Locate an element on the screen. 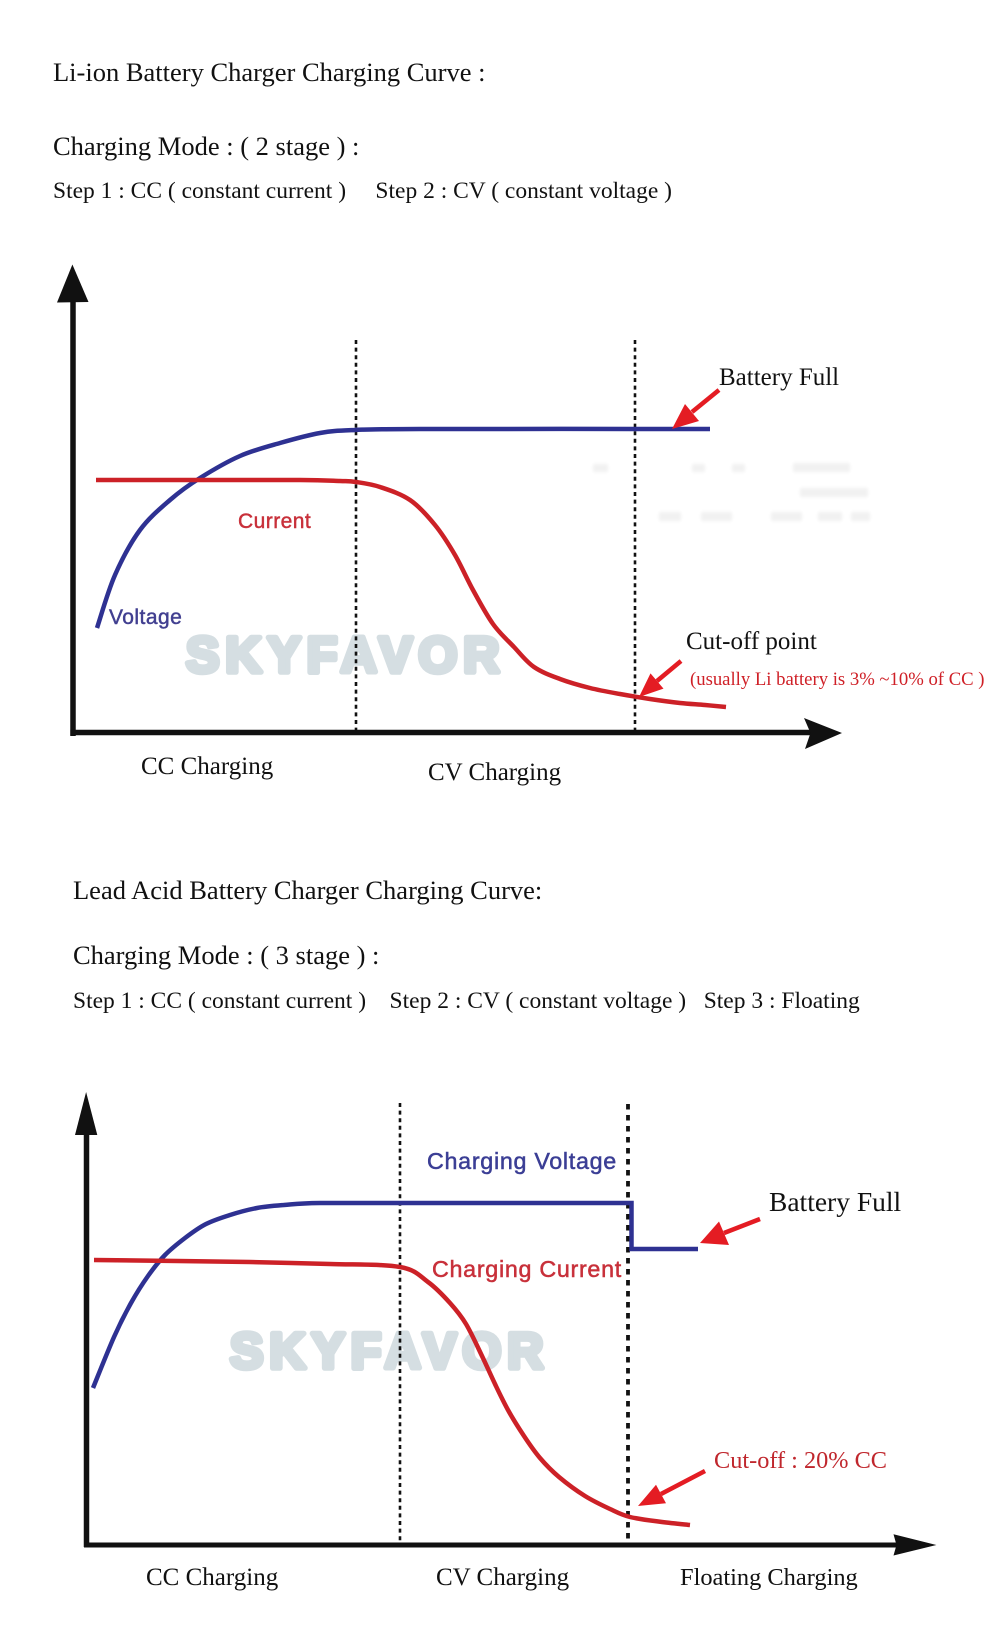  svg-text: Cut-off point is located at coordinates (751, 641).